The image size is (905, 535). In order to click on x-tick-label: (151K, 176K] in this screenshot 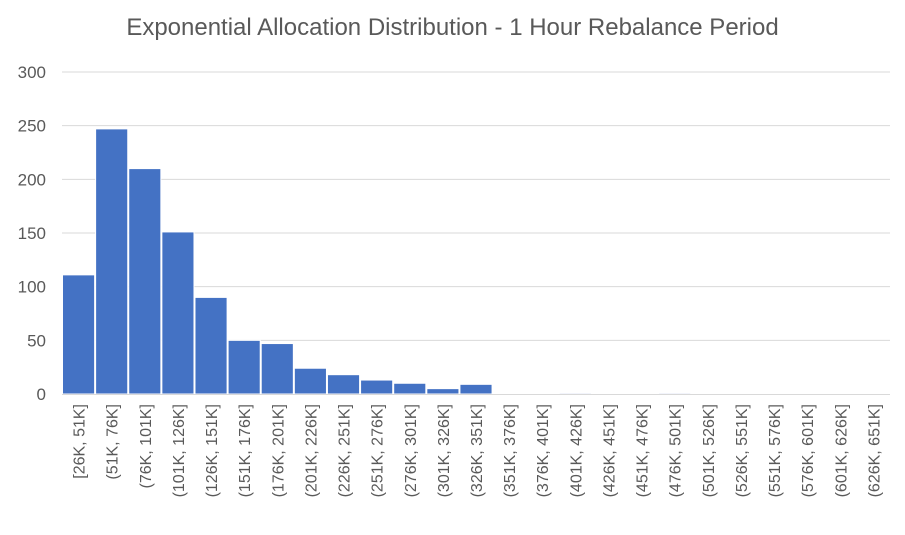, I will do `click(245, 450)`.